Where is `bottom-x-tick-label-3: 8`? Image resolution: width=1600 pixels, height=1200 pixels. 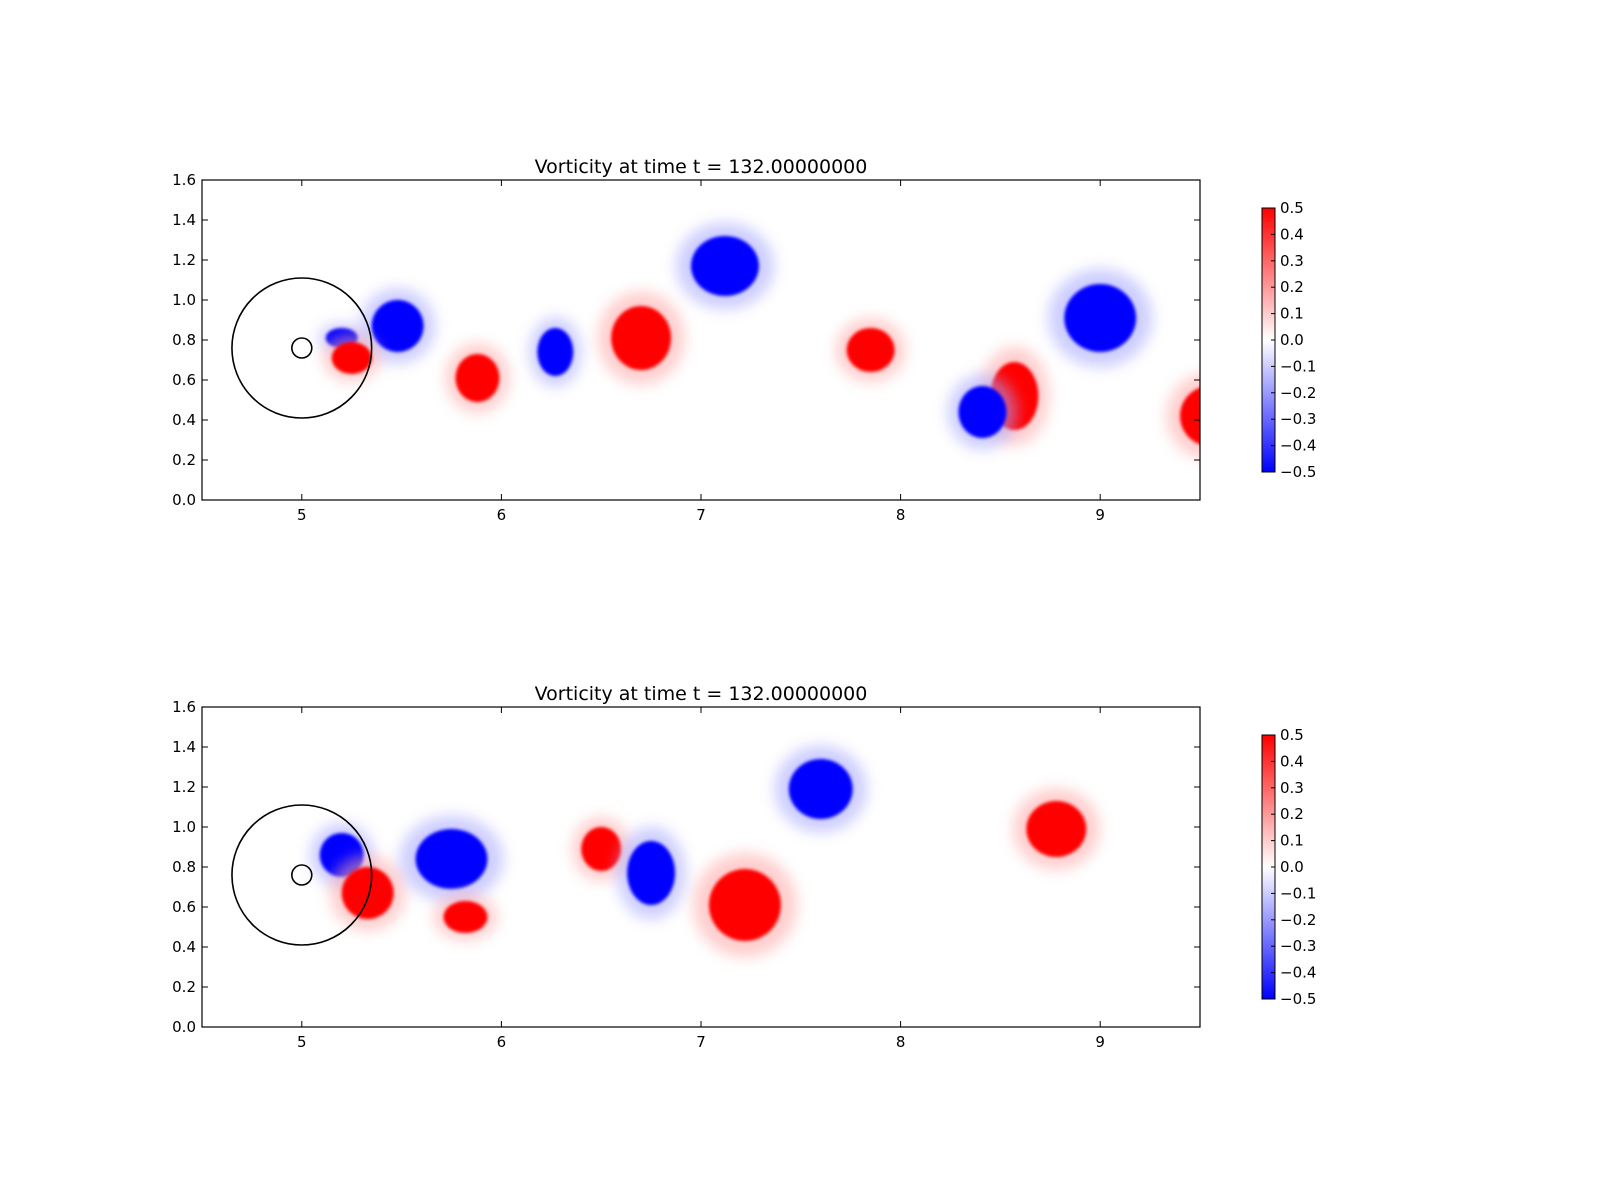
bottom-x-tick-label-3: 8 is located at coordinates (901, 1042).